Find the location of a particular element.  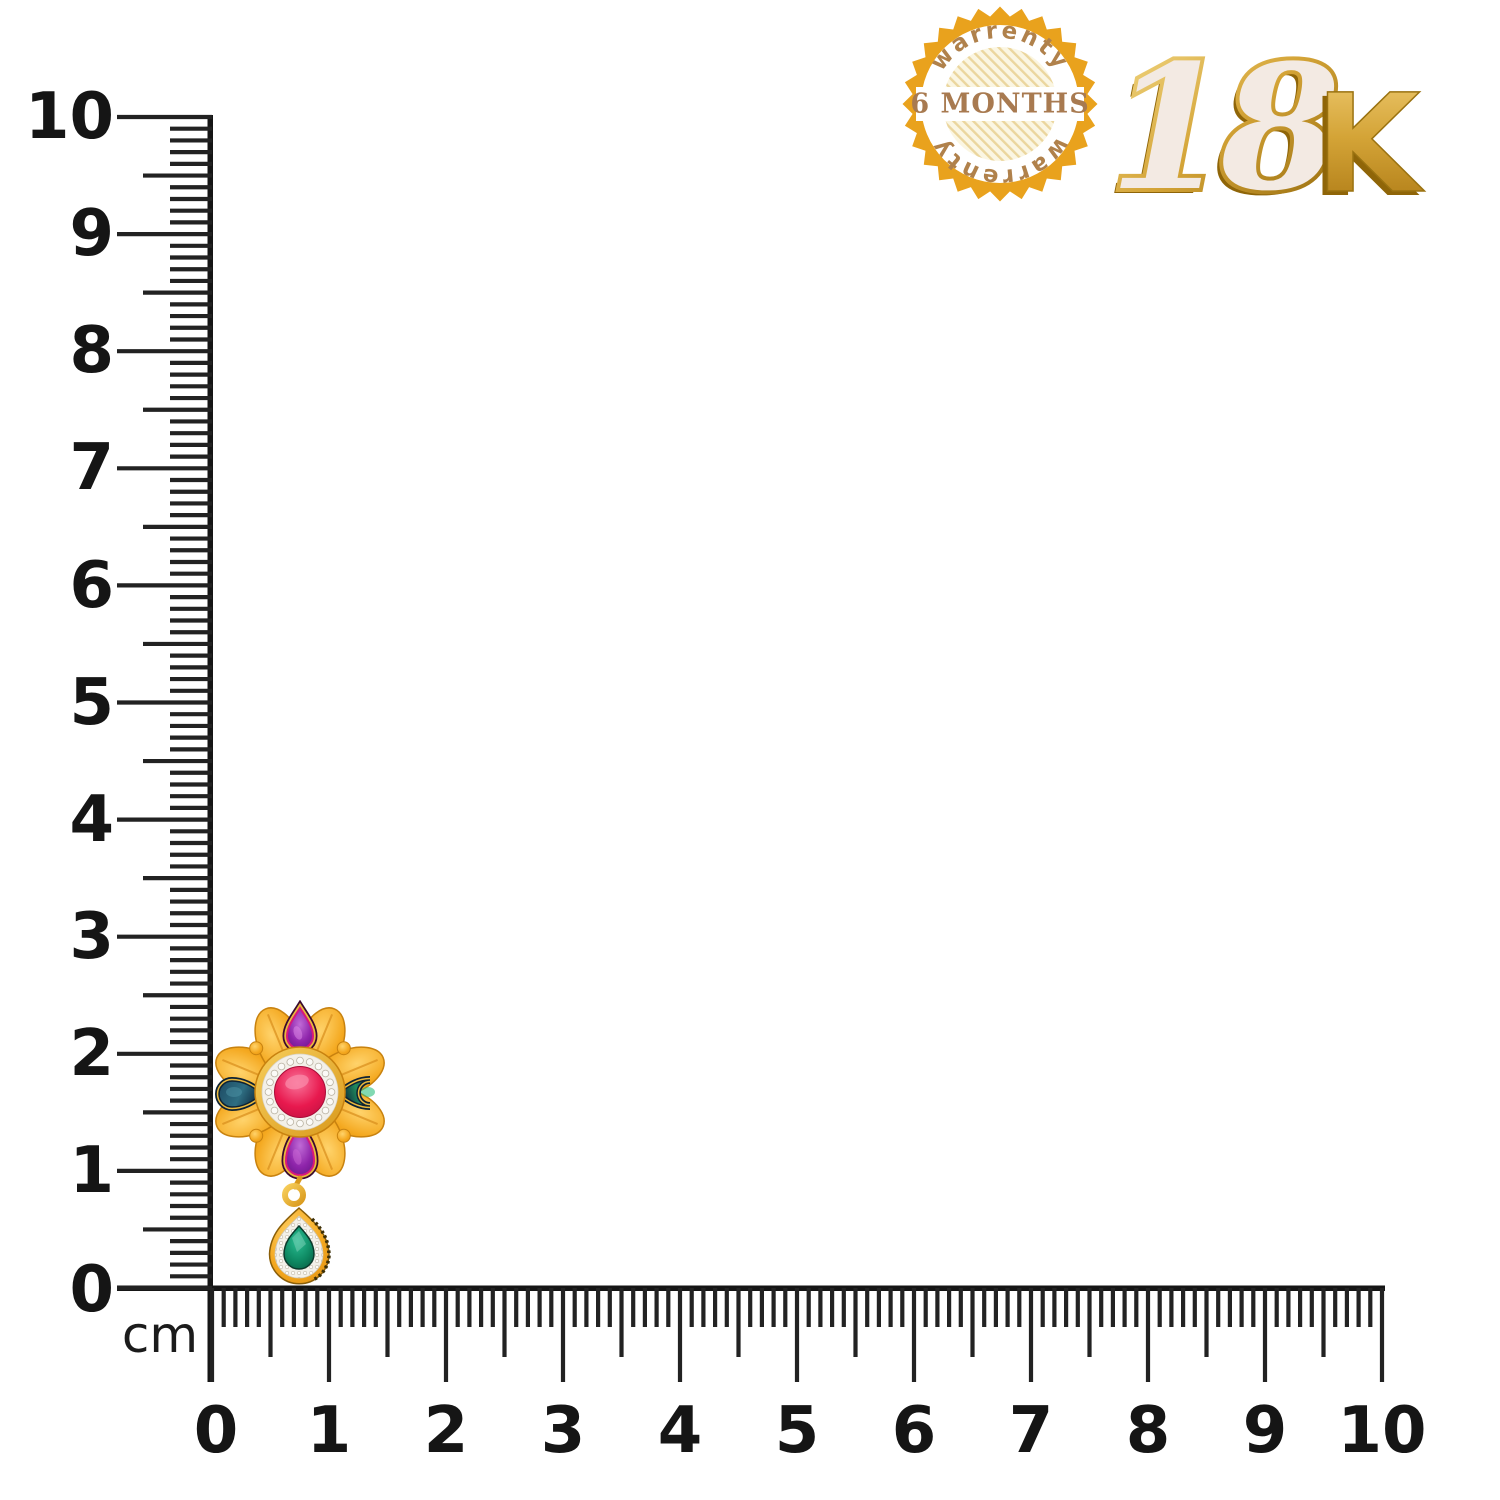

h-ruler-label-5: 5 is located at coordinates (797, 1431).